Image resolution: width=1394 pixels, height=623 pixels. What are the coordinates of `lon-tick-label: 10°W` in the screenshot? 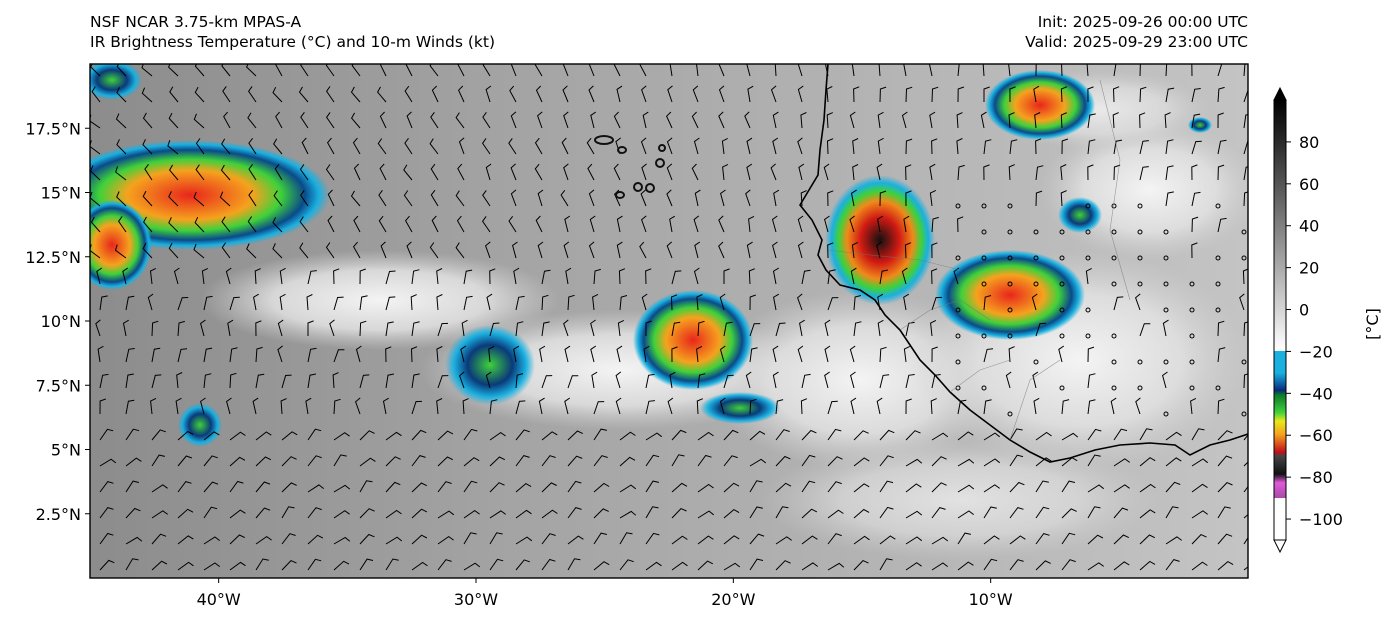 It's located at (991, 599).